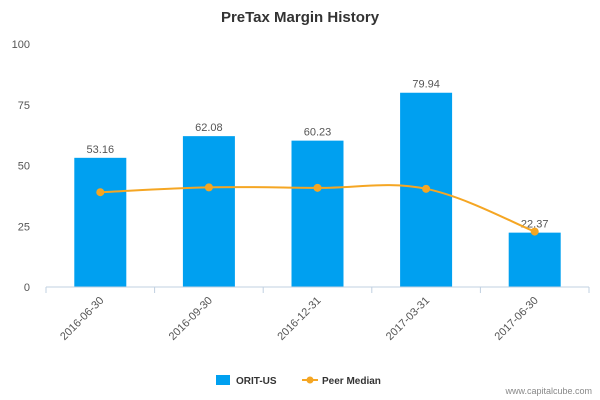  What do you see at coordinates (82, 319) in the screenshot?
I see `x-tick-label: 2016-06-30` at bounding box center [82, 319].